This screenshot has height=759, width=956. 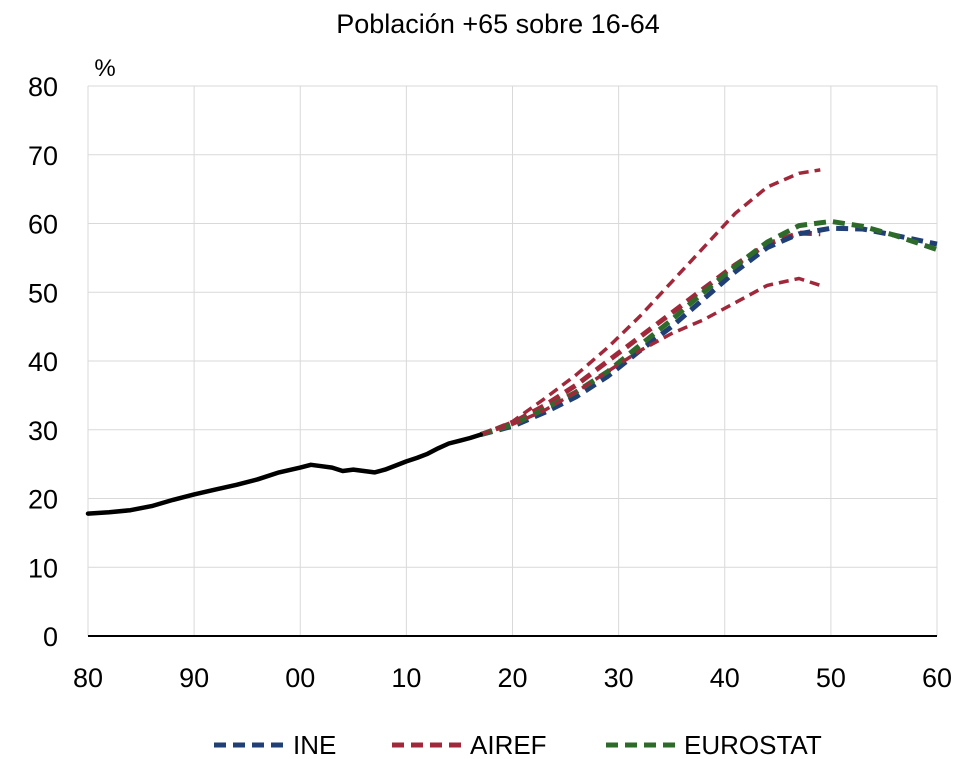 What do you see at coordinates (194, 678) in the screenshot?
I see `x-tick-label: 90` at bounding box center [194, 678].